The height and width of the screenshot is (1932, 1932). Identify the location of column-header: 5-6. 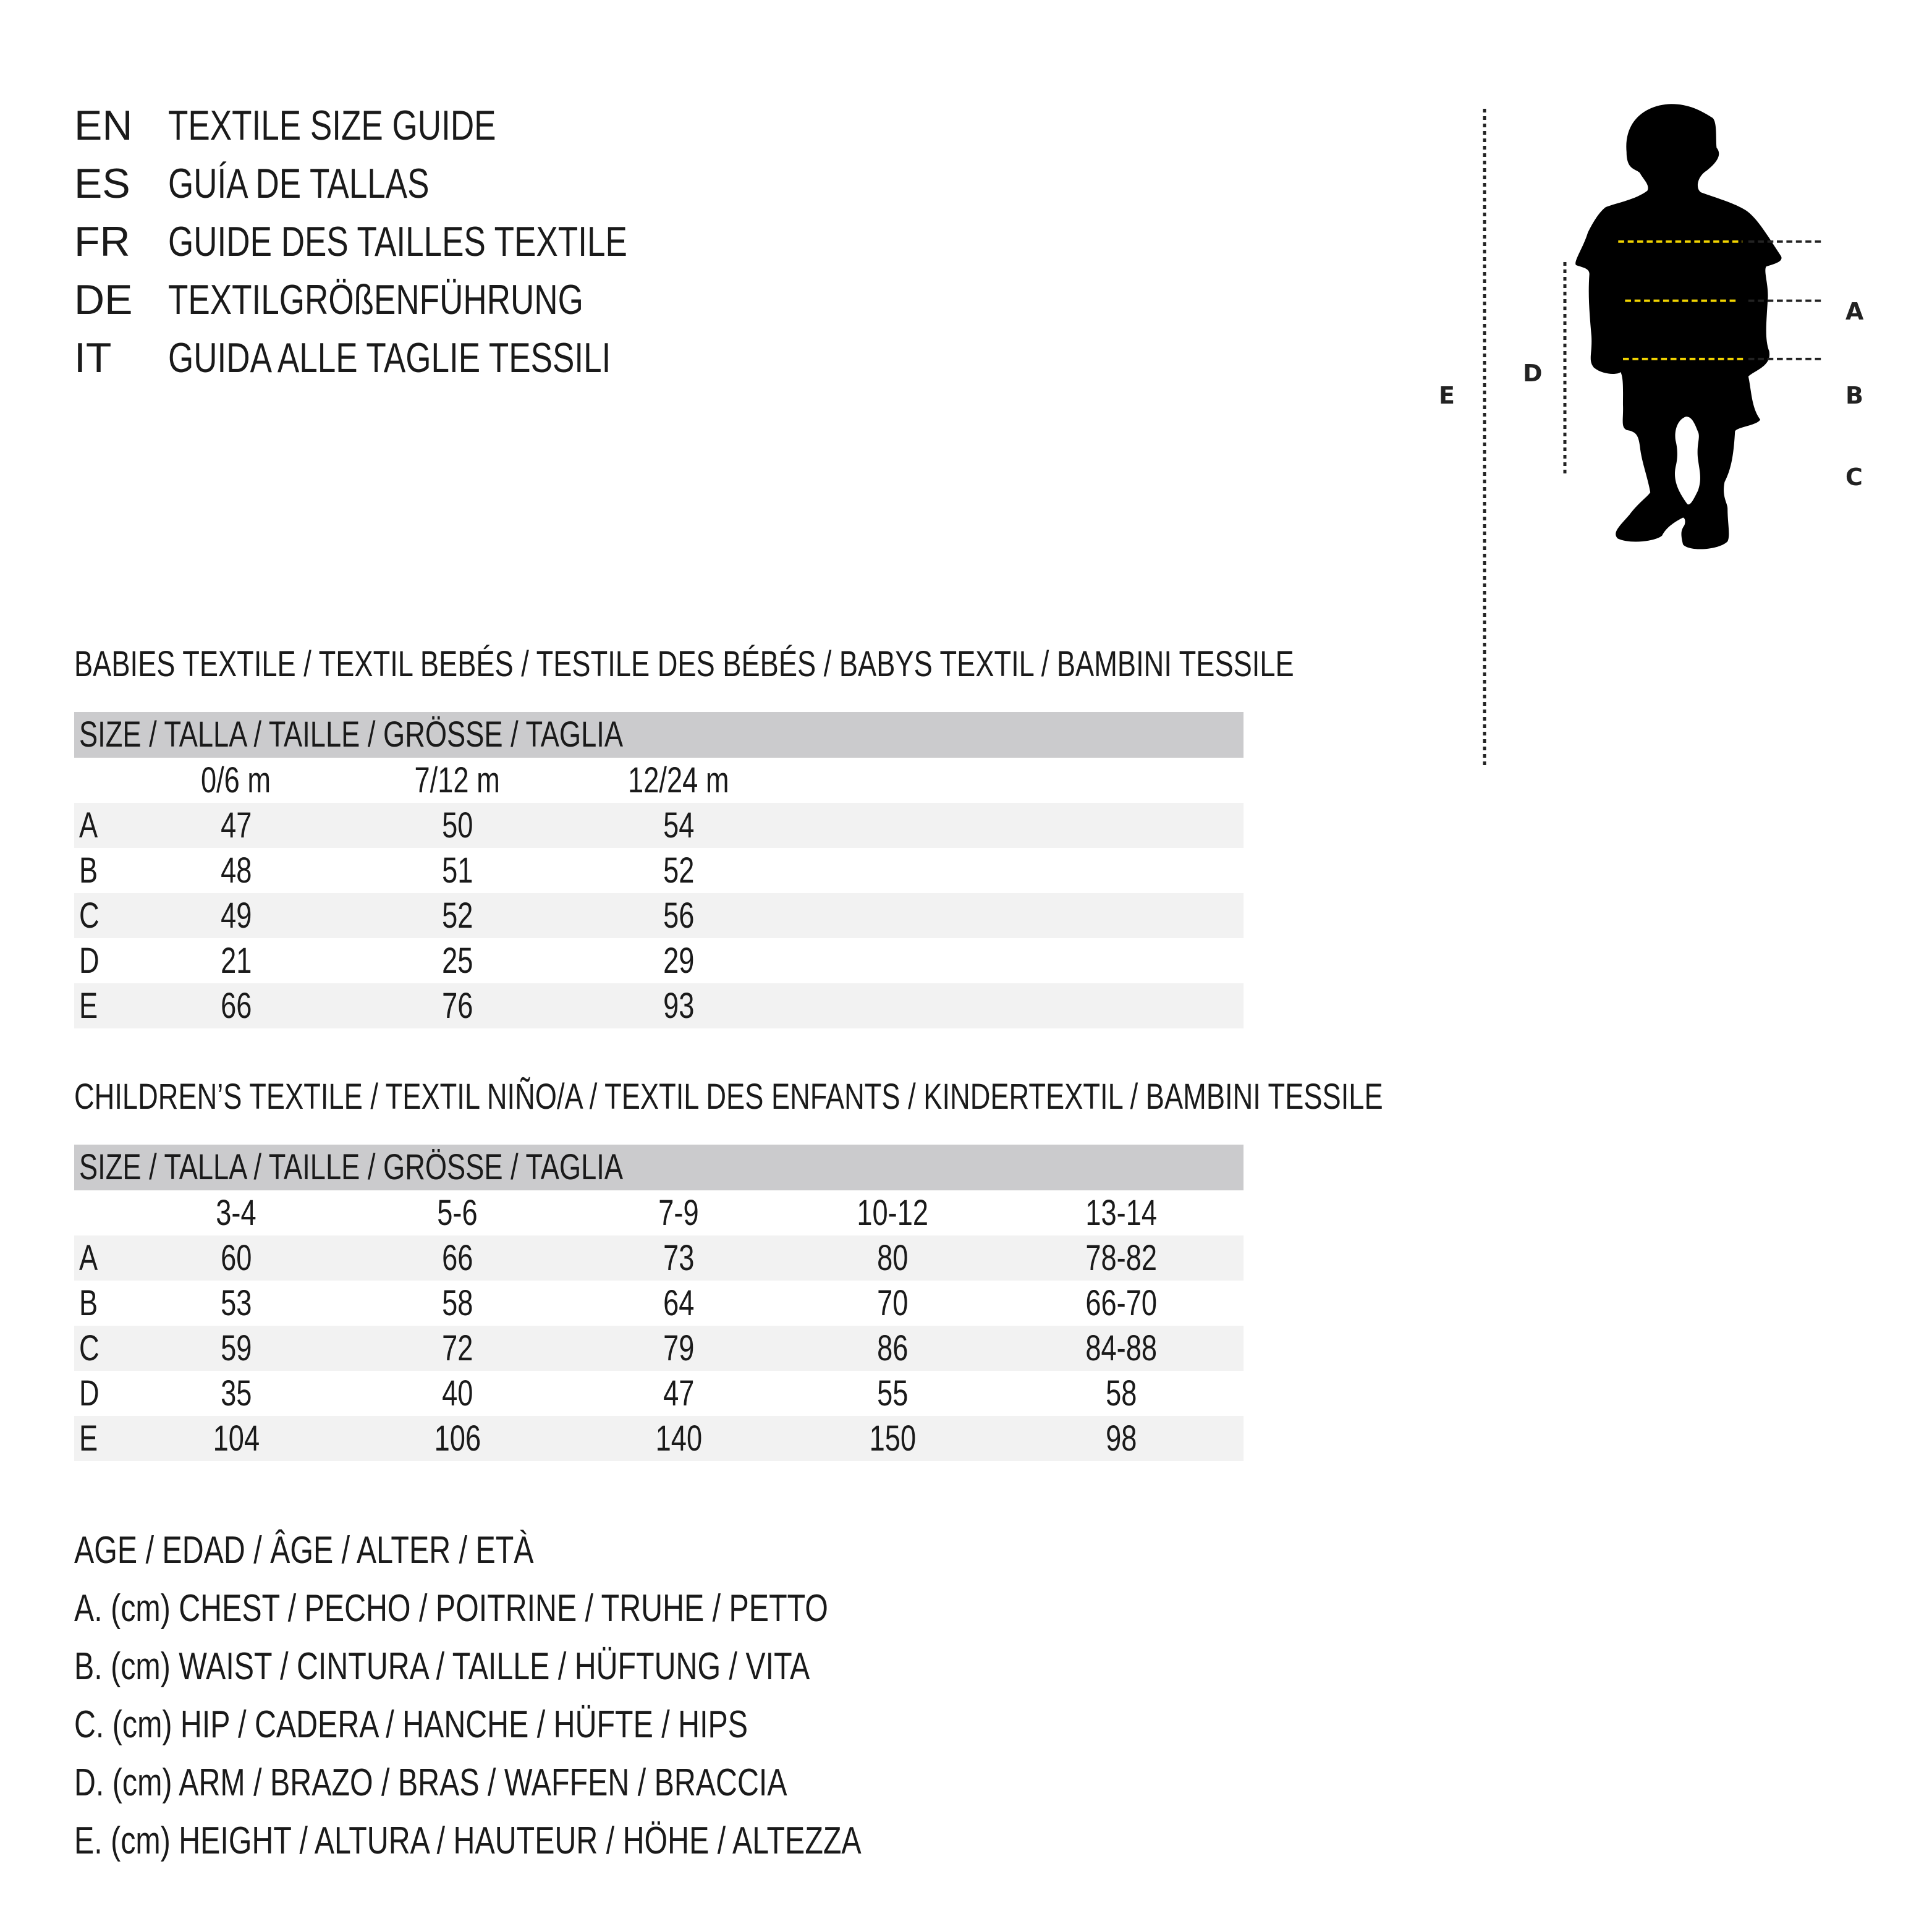
(457, 1212).